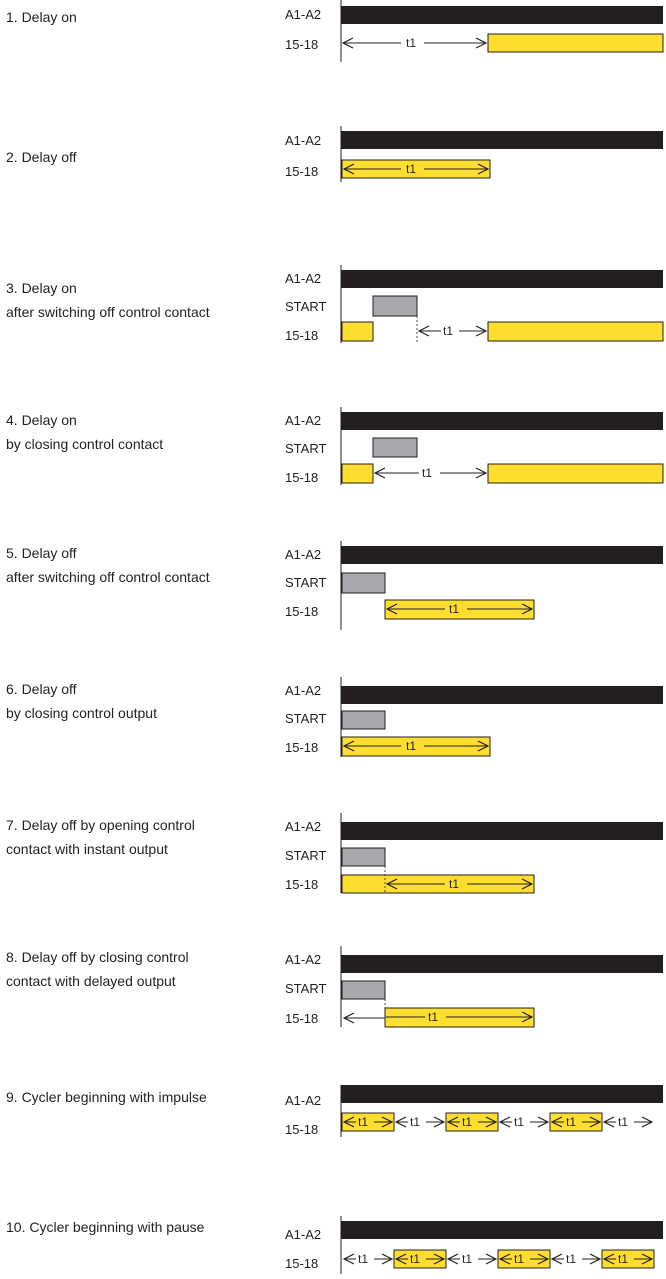  What do you see at coordinates (81, 713) in the screenshot?
I see `function-subtitle: by closing control output` at bounding box center [81, 713].